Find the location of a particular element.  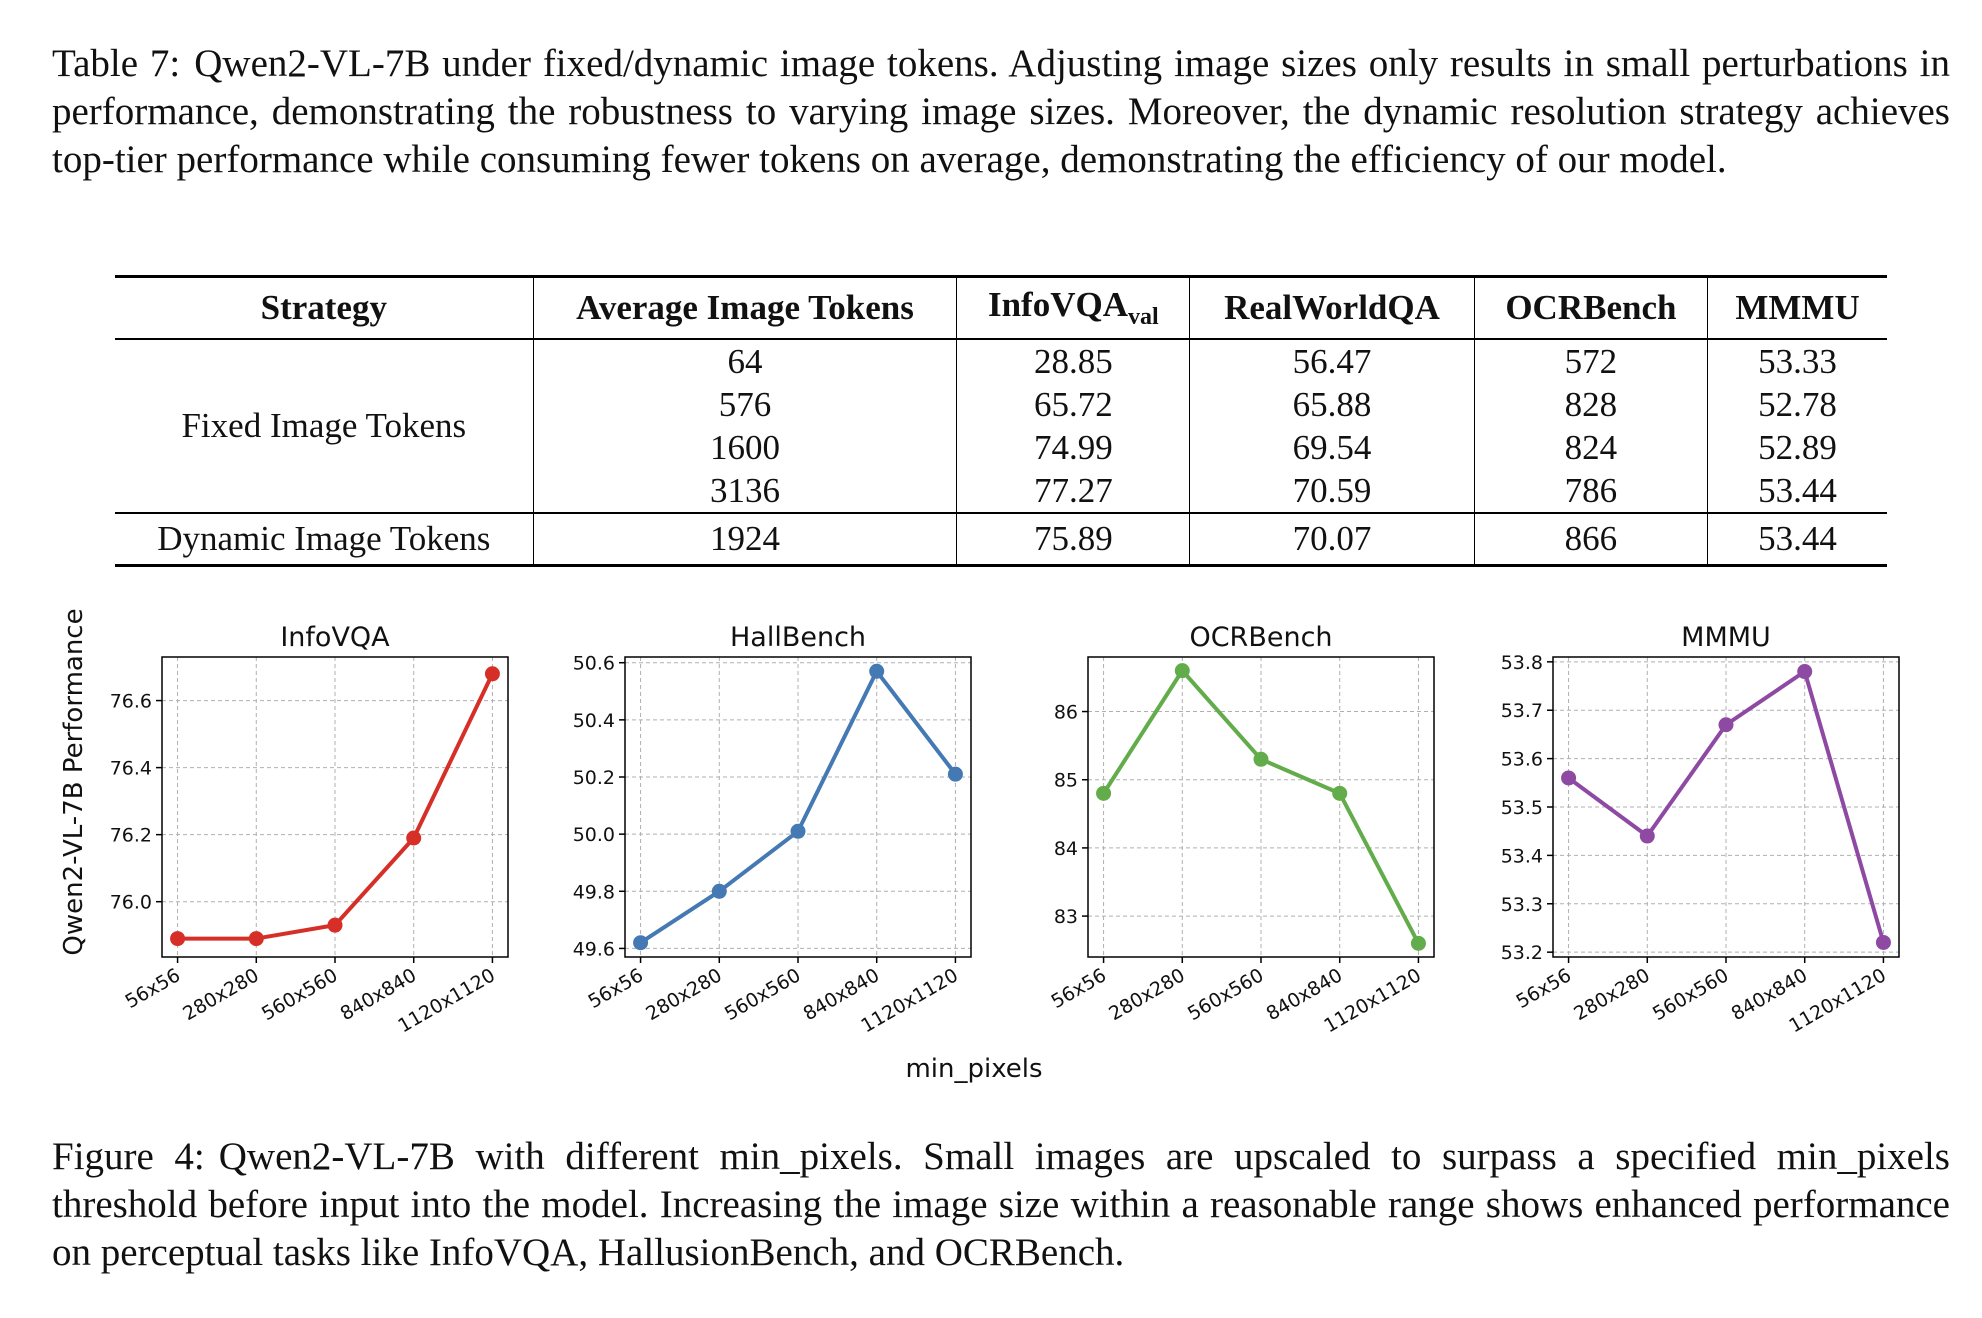

table-cell: 64 is located at coordinates (745, 361).